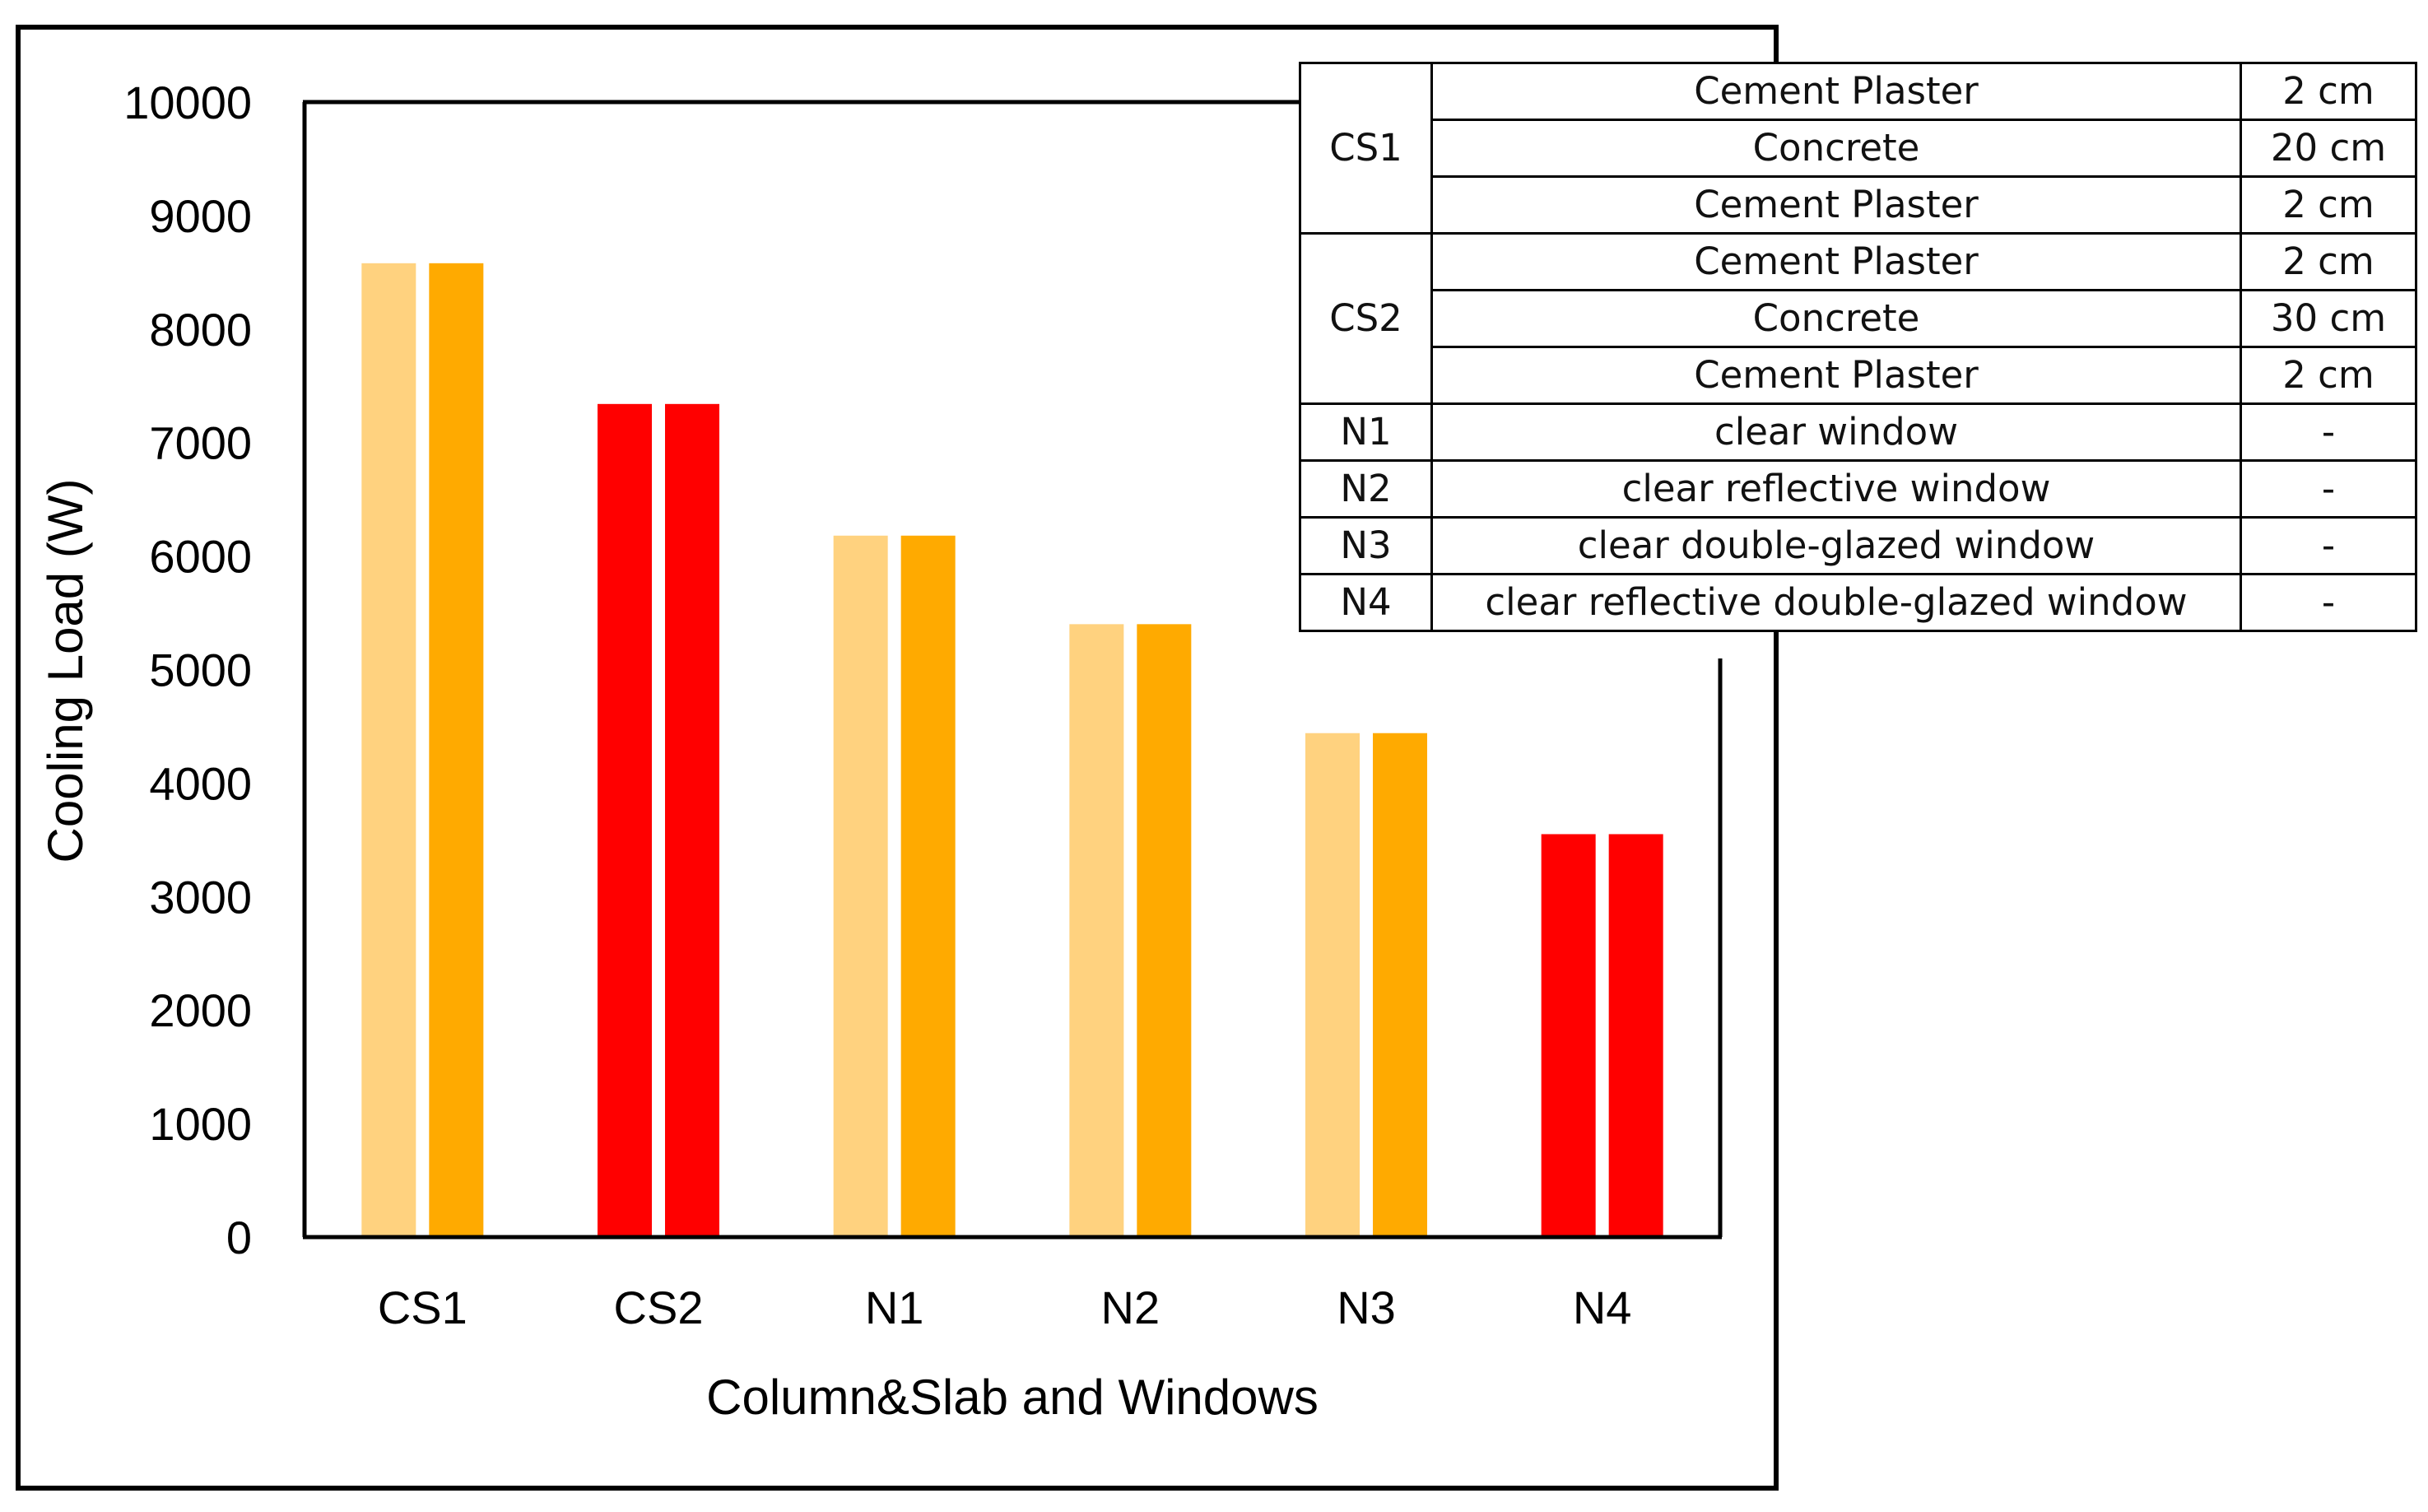 This screenshot has width=2428, height=1512. What do you see at coordinates (239, 1237) in the screenshot?
I see `y-tick-label: 0` at bounding box center [239, 1237].